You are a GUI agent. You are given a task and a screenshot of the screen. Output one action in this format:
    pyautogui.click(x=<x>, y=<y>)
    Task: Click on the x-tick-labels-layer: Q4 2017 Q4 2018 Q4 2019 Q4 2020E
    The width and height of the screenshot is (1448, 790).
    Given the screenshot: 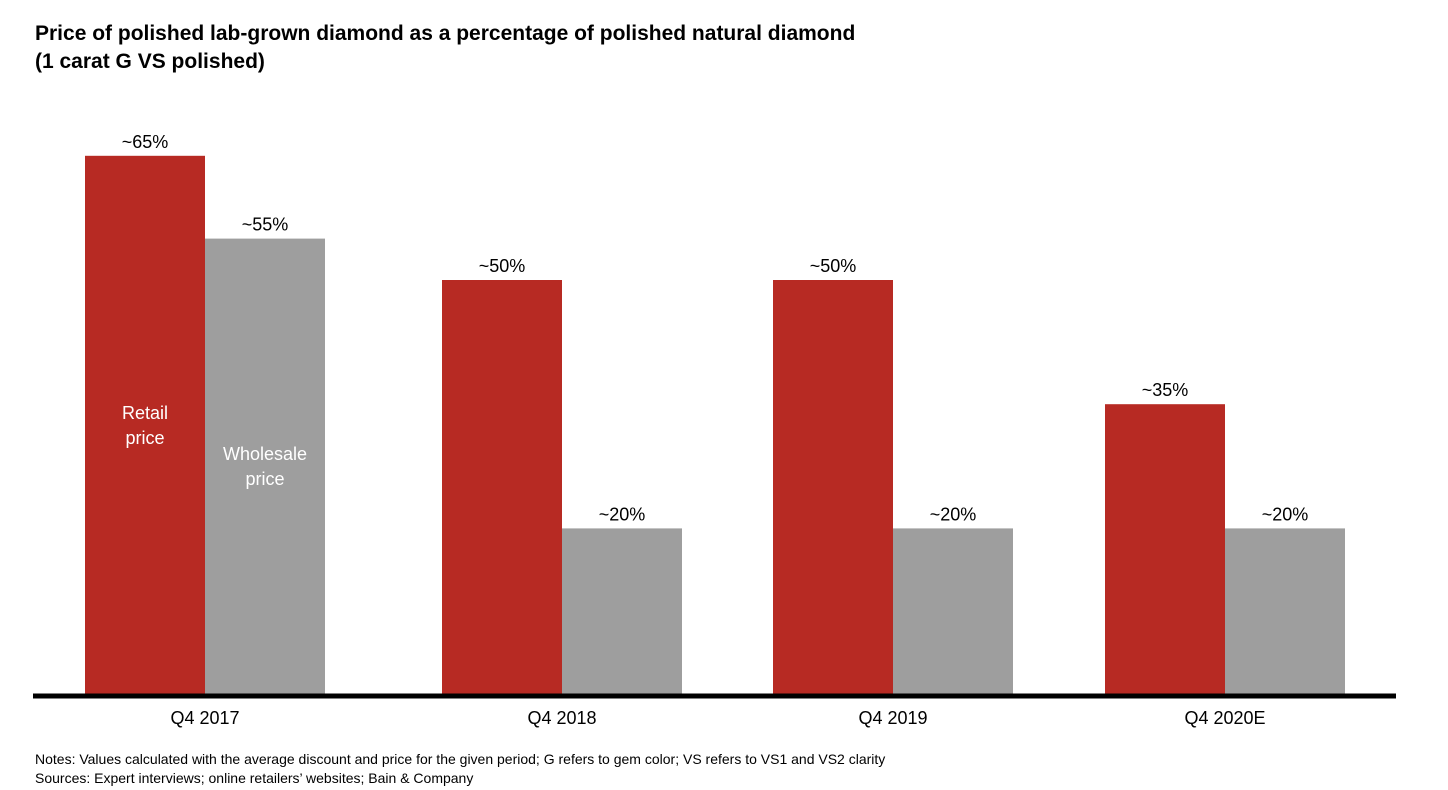 What is the action you would take?
    pyautogui.click(x=717, y=718)
    